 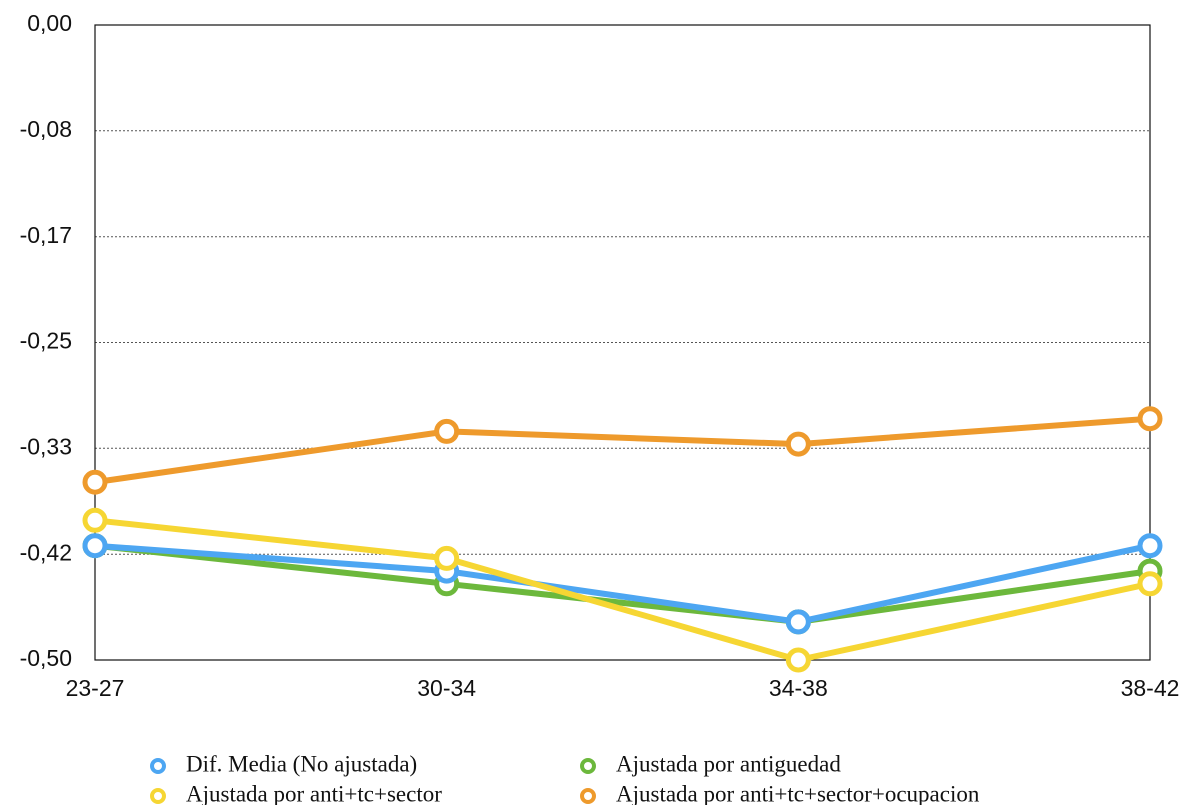 What do you see at coordinates (728, 763) in the screenshot?
I see `legend-label: Ajustada por antiguedad` at bounding box center [728, 763].